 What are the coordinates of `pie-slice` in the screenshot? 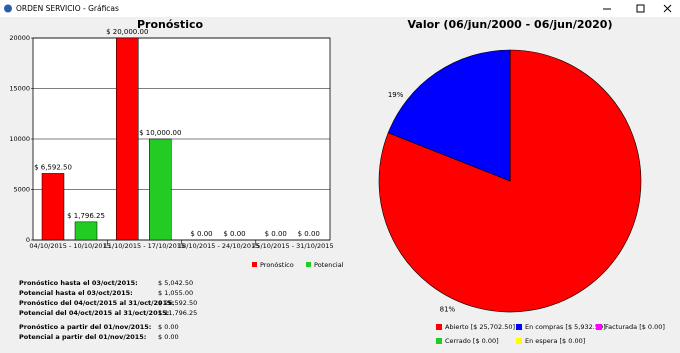 It's located at (449, 115).